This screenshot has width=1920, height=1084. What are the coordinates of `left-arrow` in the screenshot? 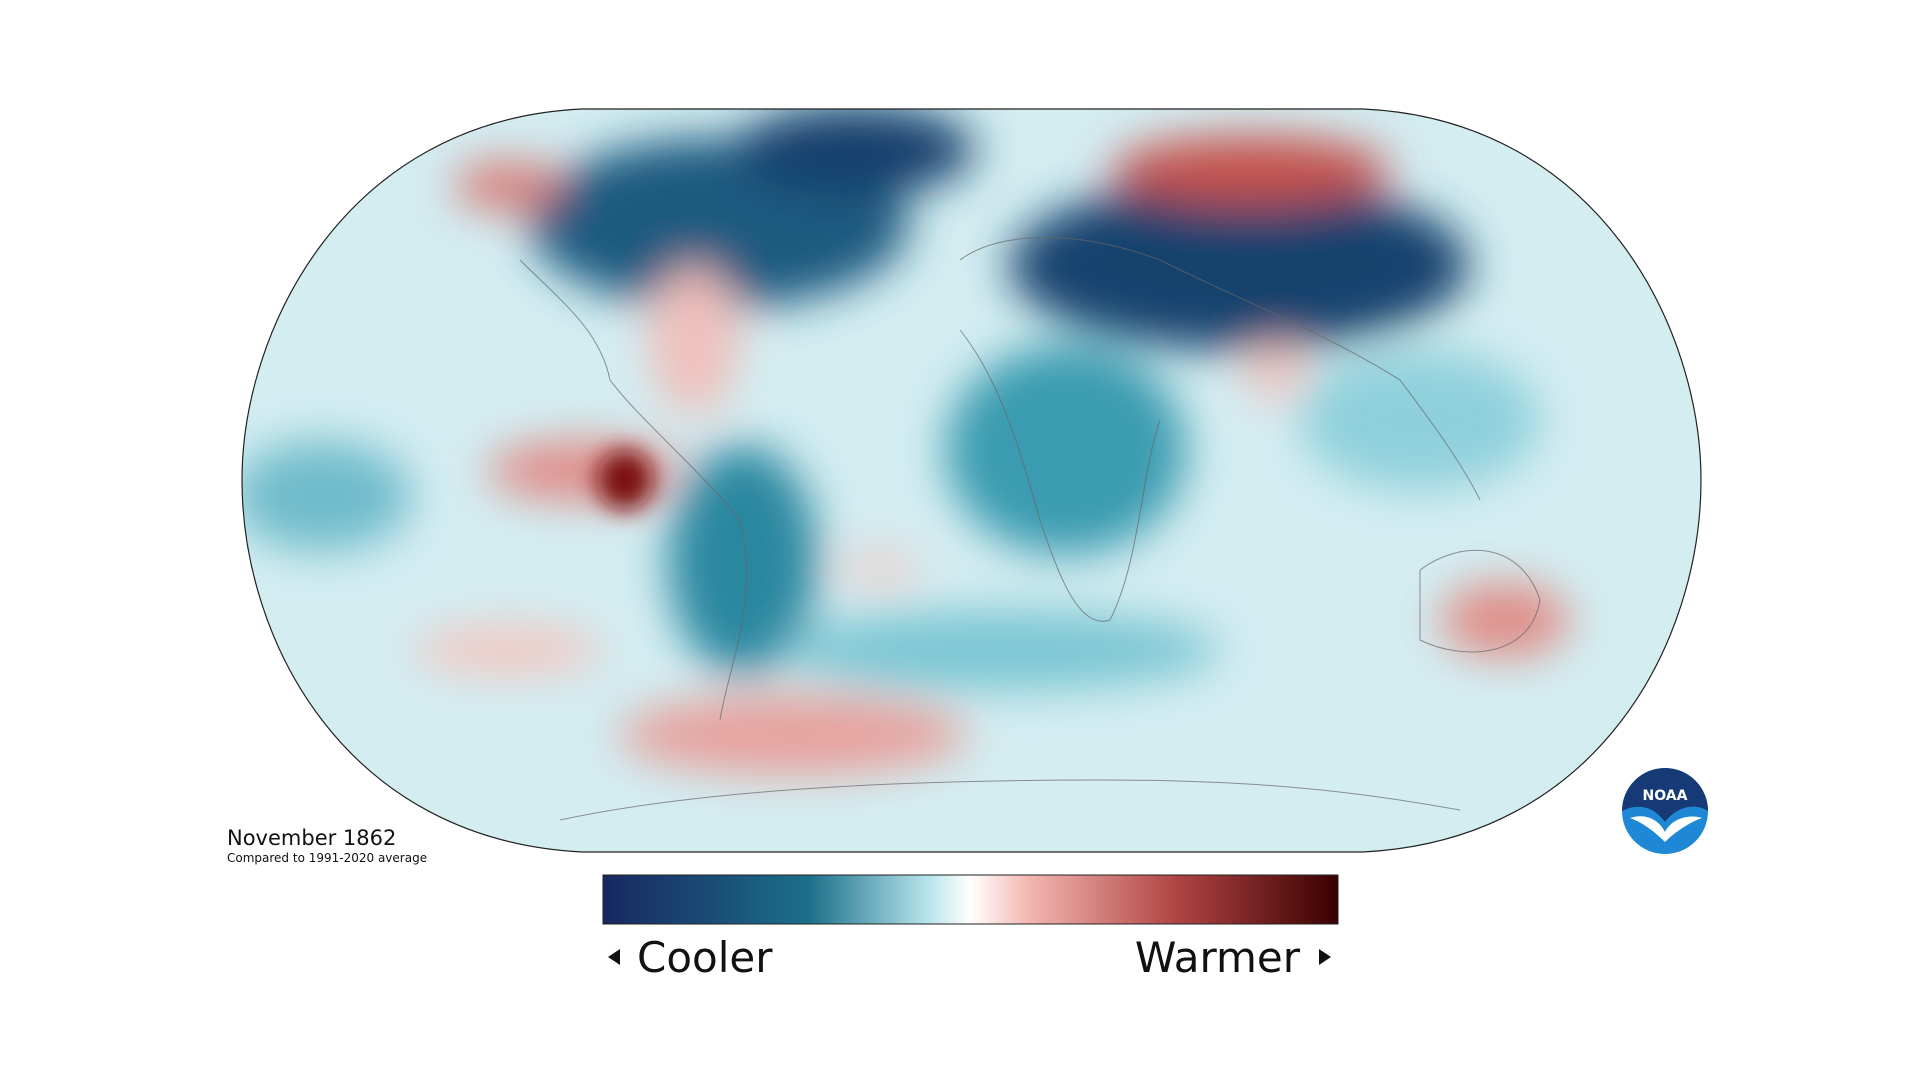 It's located at (614, 957).